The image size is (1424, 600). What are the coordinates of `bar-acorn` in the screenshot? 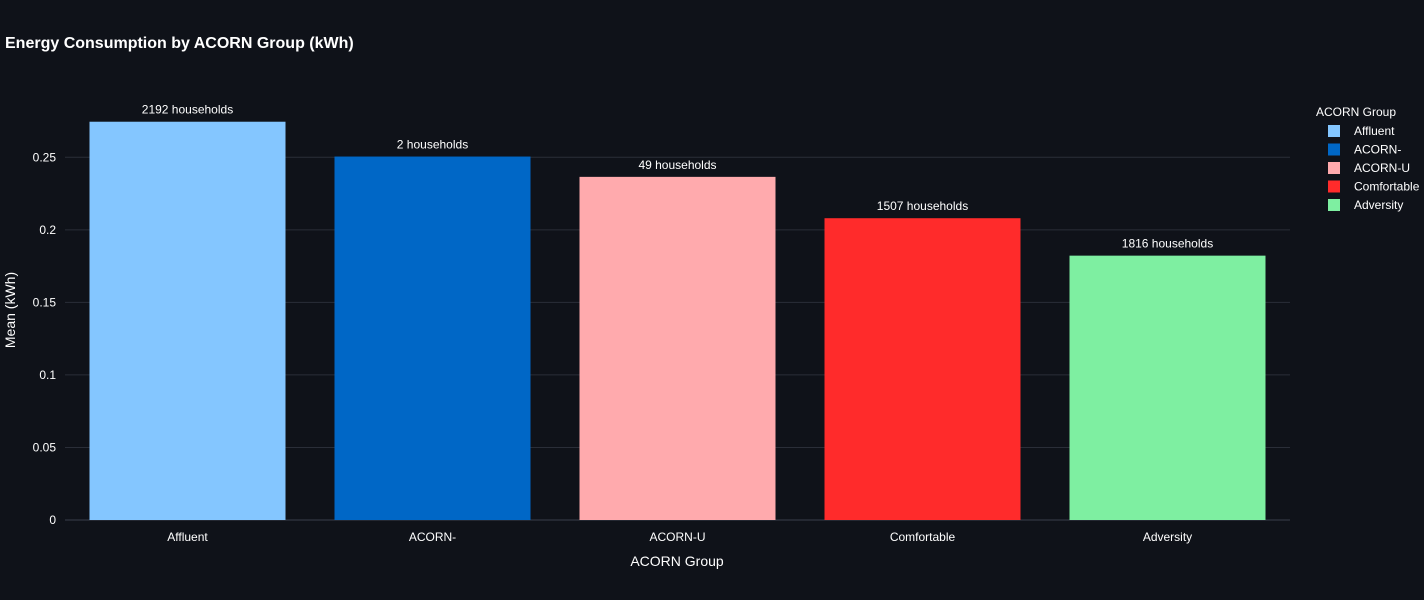 It's located at (432, 338).